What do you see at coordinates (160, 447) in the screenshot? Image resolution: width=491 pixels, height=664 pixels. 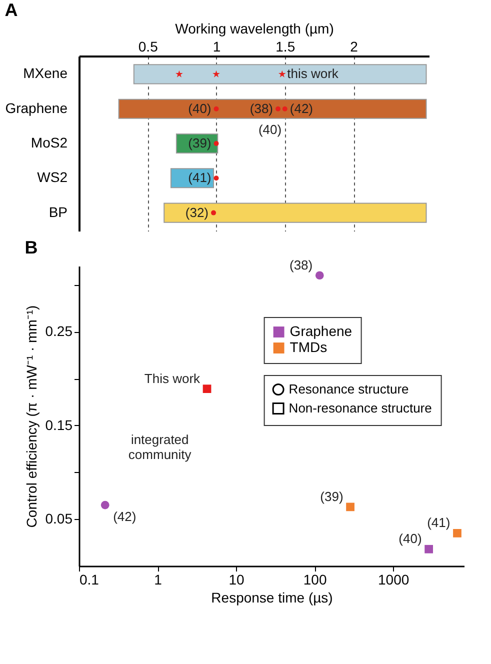 I see `annotation: integrated community` at bounding box center [160, 447].